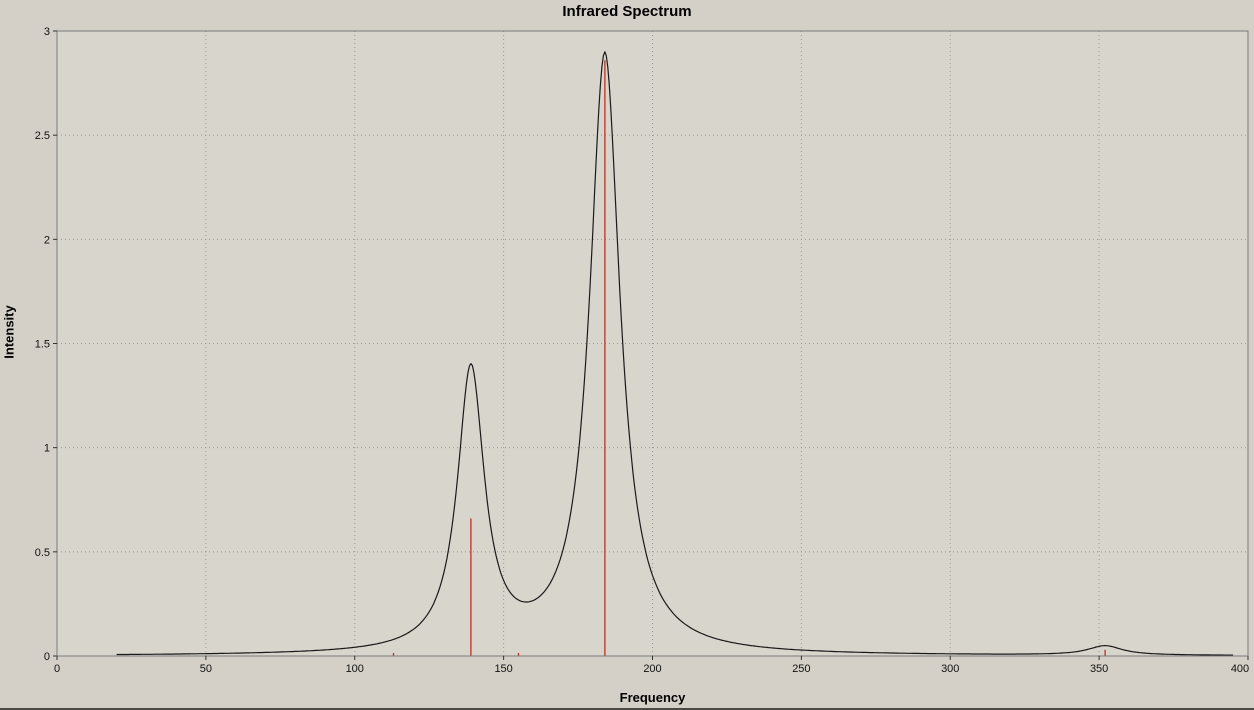  What do you see at coordinates (42, 553) in the screenshot?
I see `svg-text: 0.5` at bounding box center [42, 553].